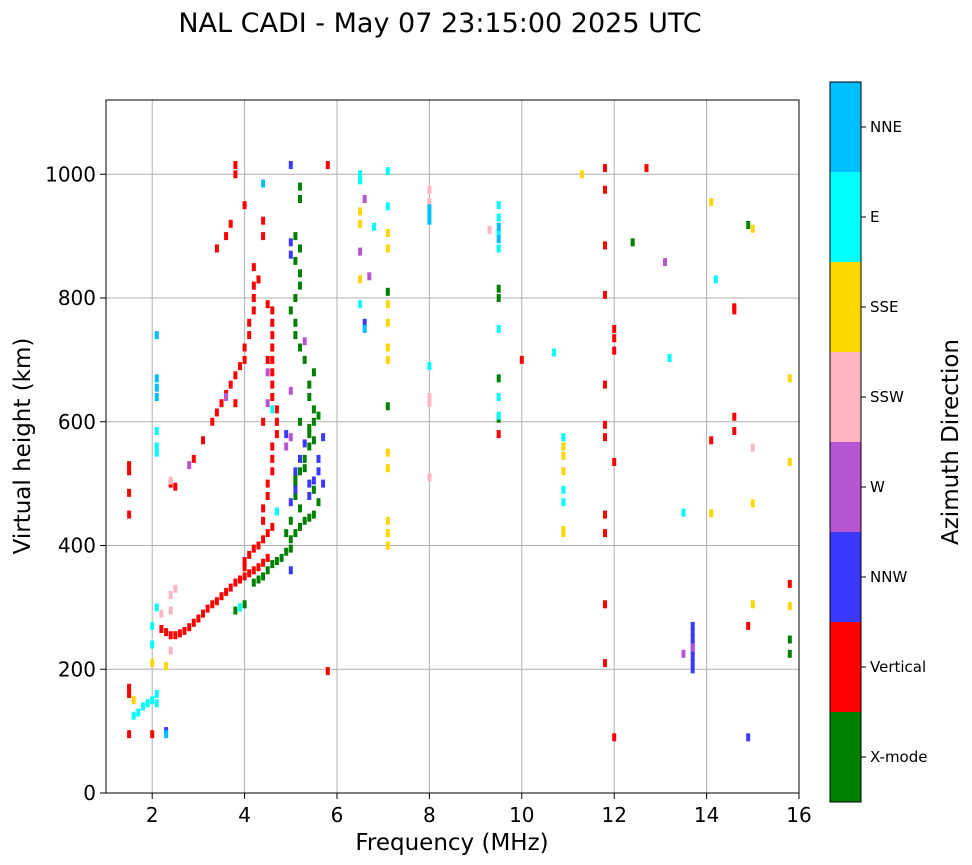 This screenshot has height=865, width=972. What do you see at coordinates (878, 442) in the screenshot?
I see `colorbar: X-mode Vertical NNW W SSW SSE E NNE` at bounding box center [878, 442].